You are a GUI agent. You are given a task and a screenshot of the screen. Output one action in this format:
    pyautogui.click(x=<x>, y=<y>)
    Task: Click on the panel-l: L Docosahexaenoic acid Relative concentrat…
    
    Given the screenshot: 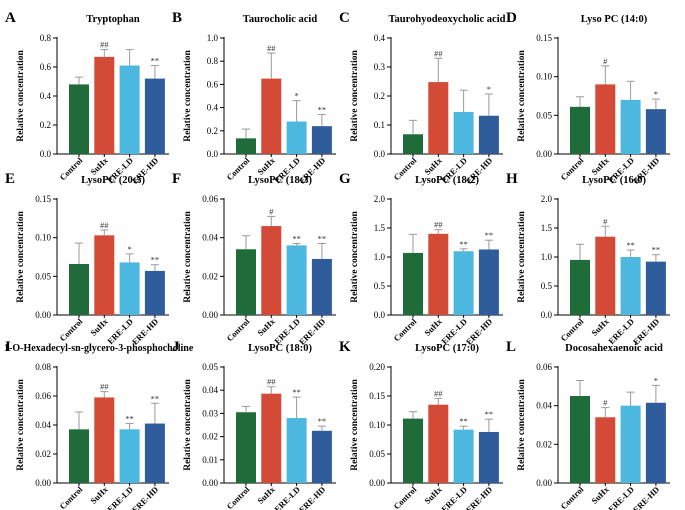 What is the action you would take?
    pyautogui.click(x=588, y=424)
    